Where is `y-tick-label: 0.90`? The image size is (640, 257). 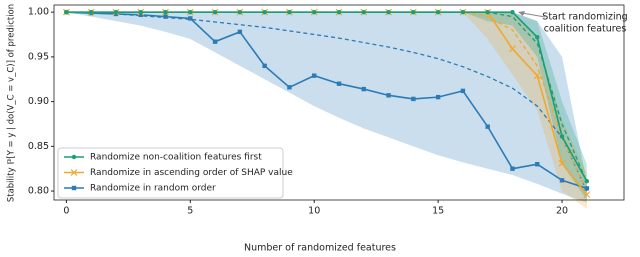
y-tick-label: 0.90 is located at coordinates (38, 101).